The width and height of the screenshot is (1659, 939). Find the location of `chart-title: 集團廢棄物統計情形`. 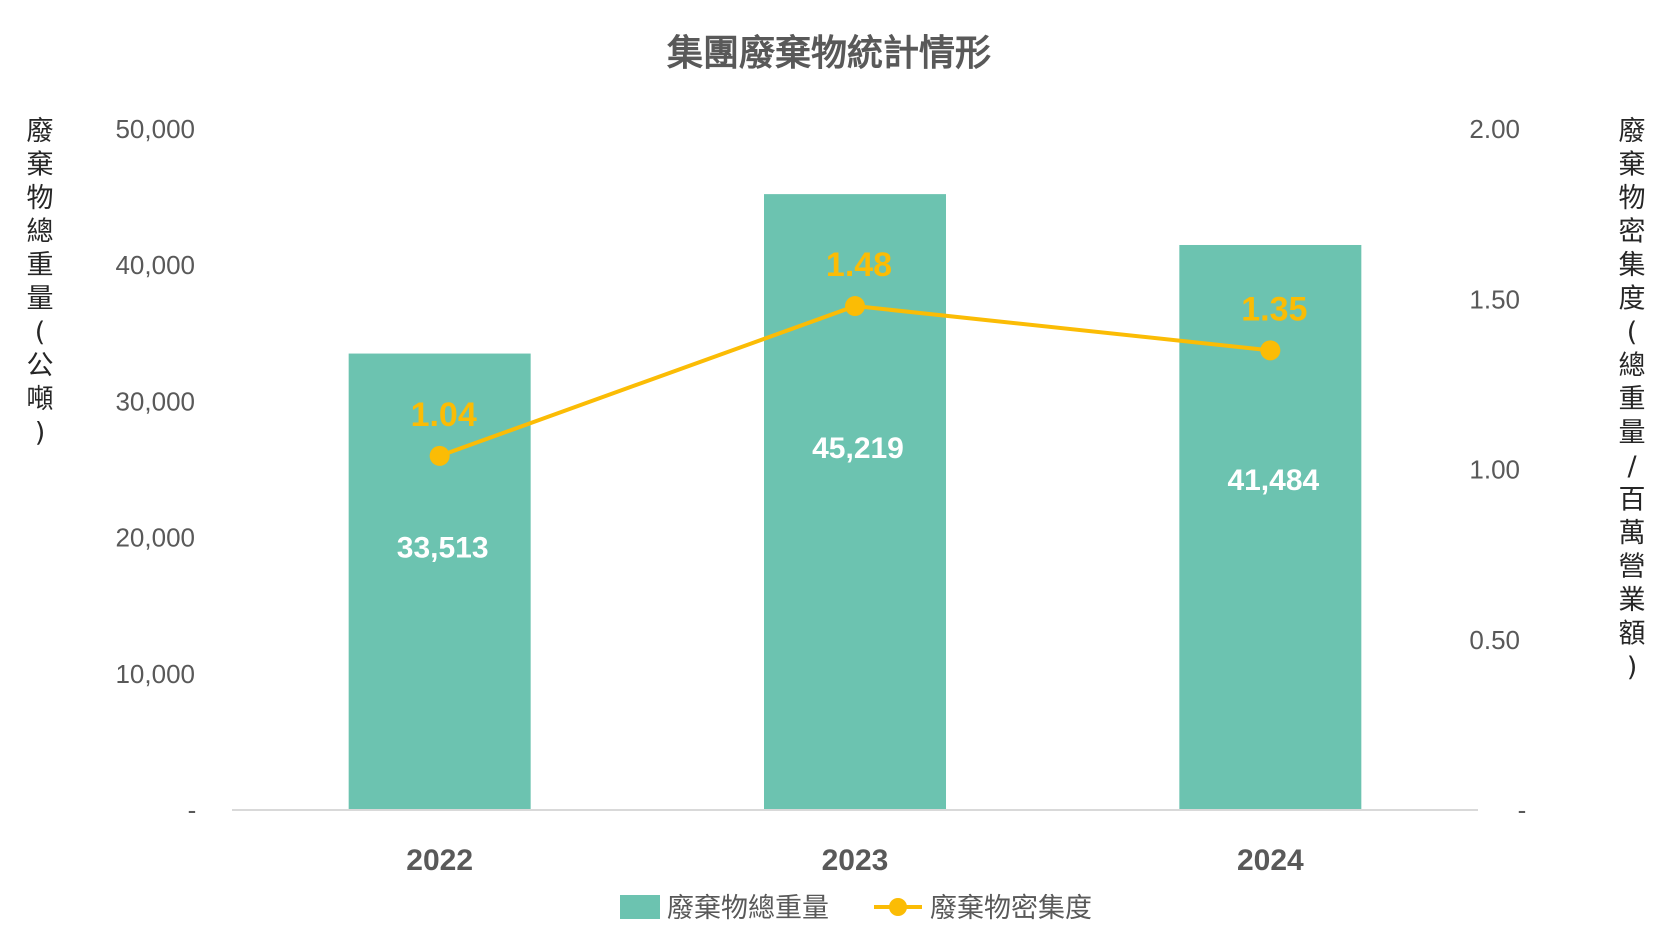

chart-title: 集團廢棄物統計情形 is located at coordinates (828, 53).